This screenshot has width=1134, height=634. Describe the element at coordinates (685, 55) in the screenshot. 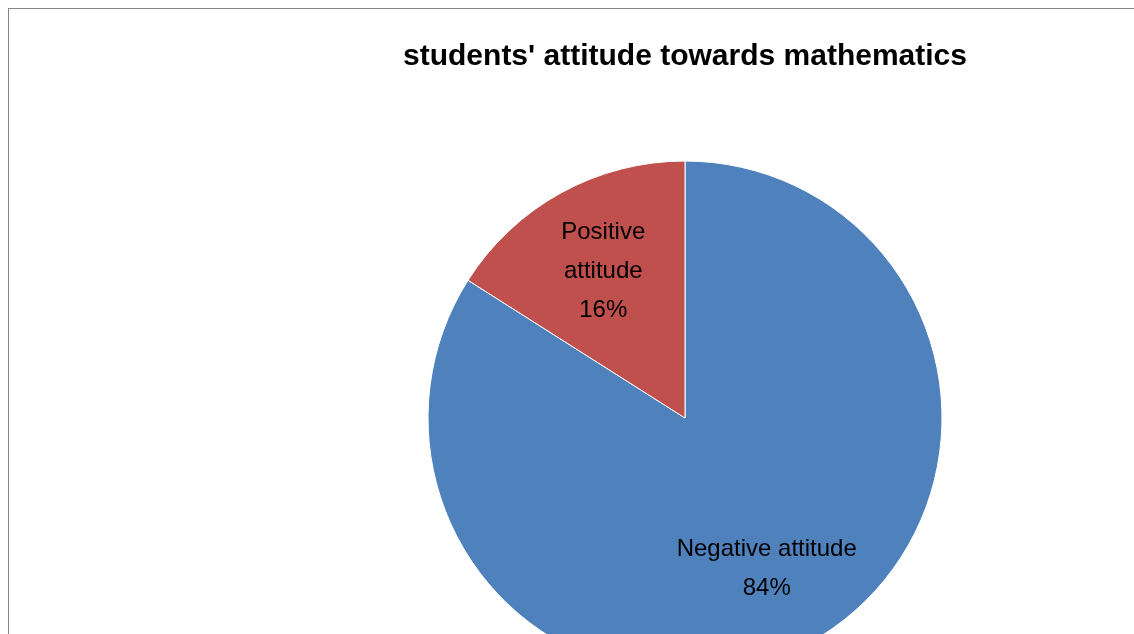

I see `chart-title: students' attitude towards mathematics` at that location.